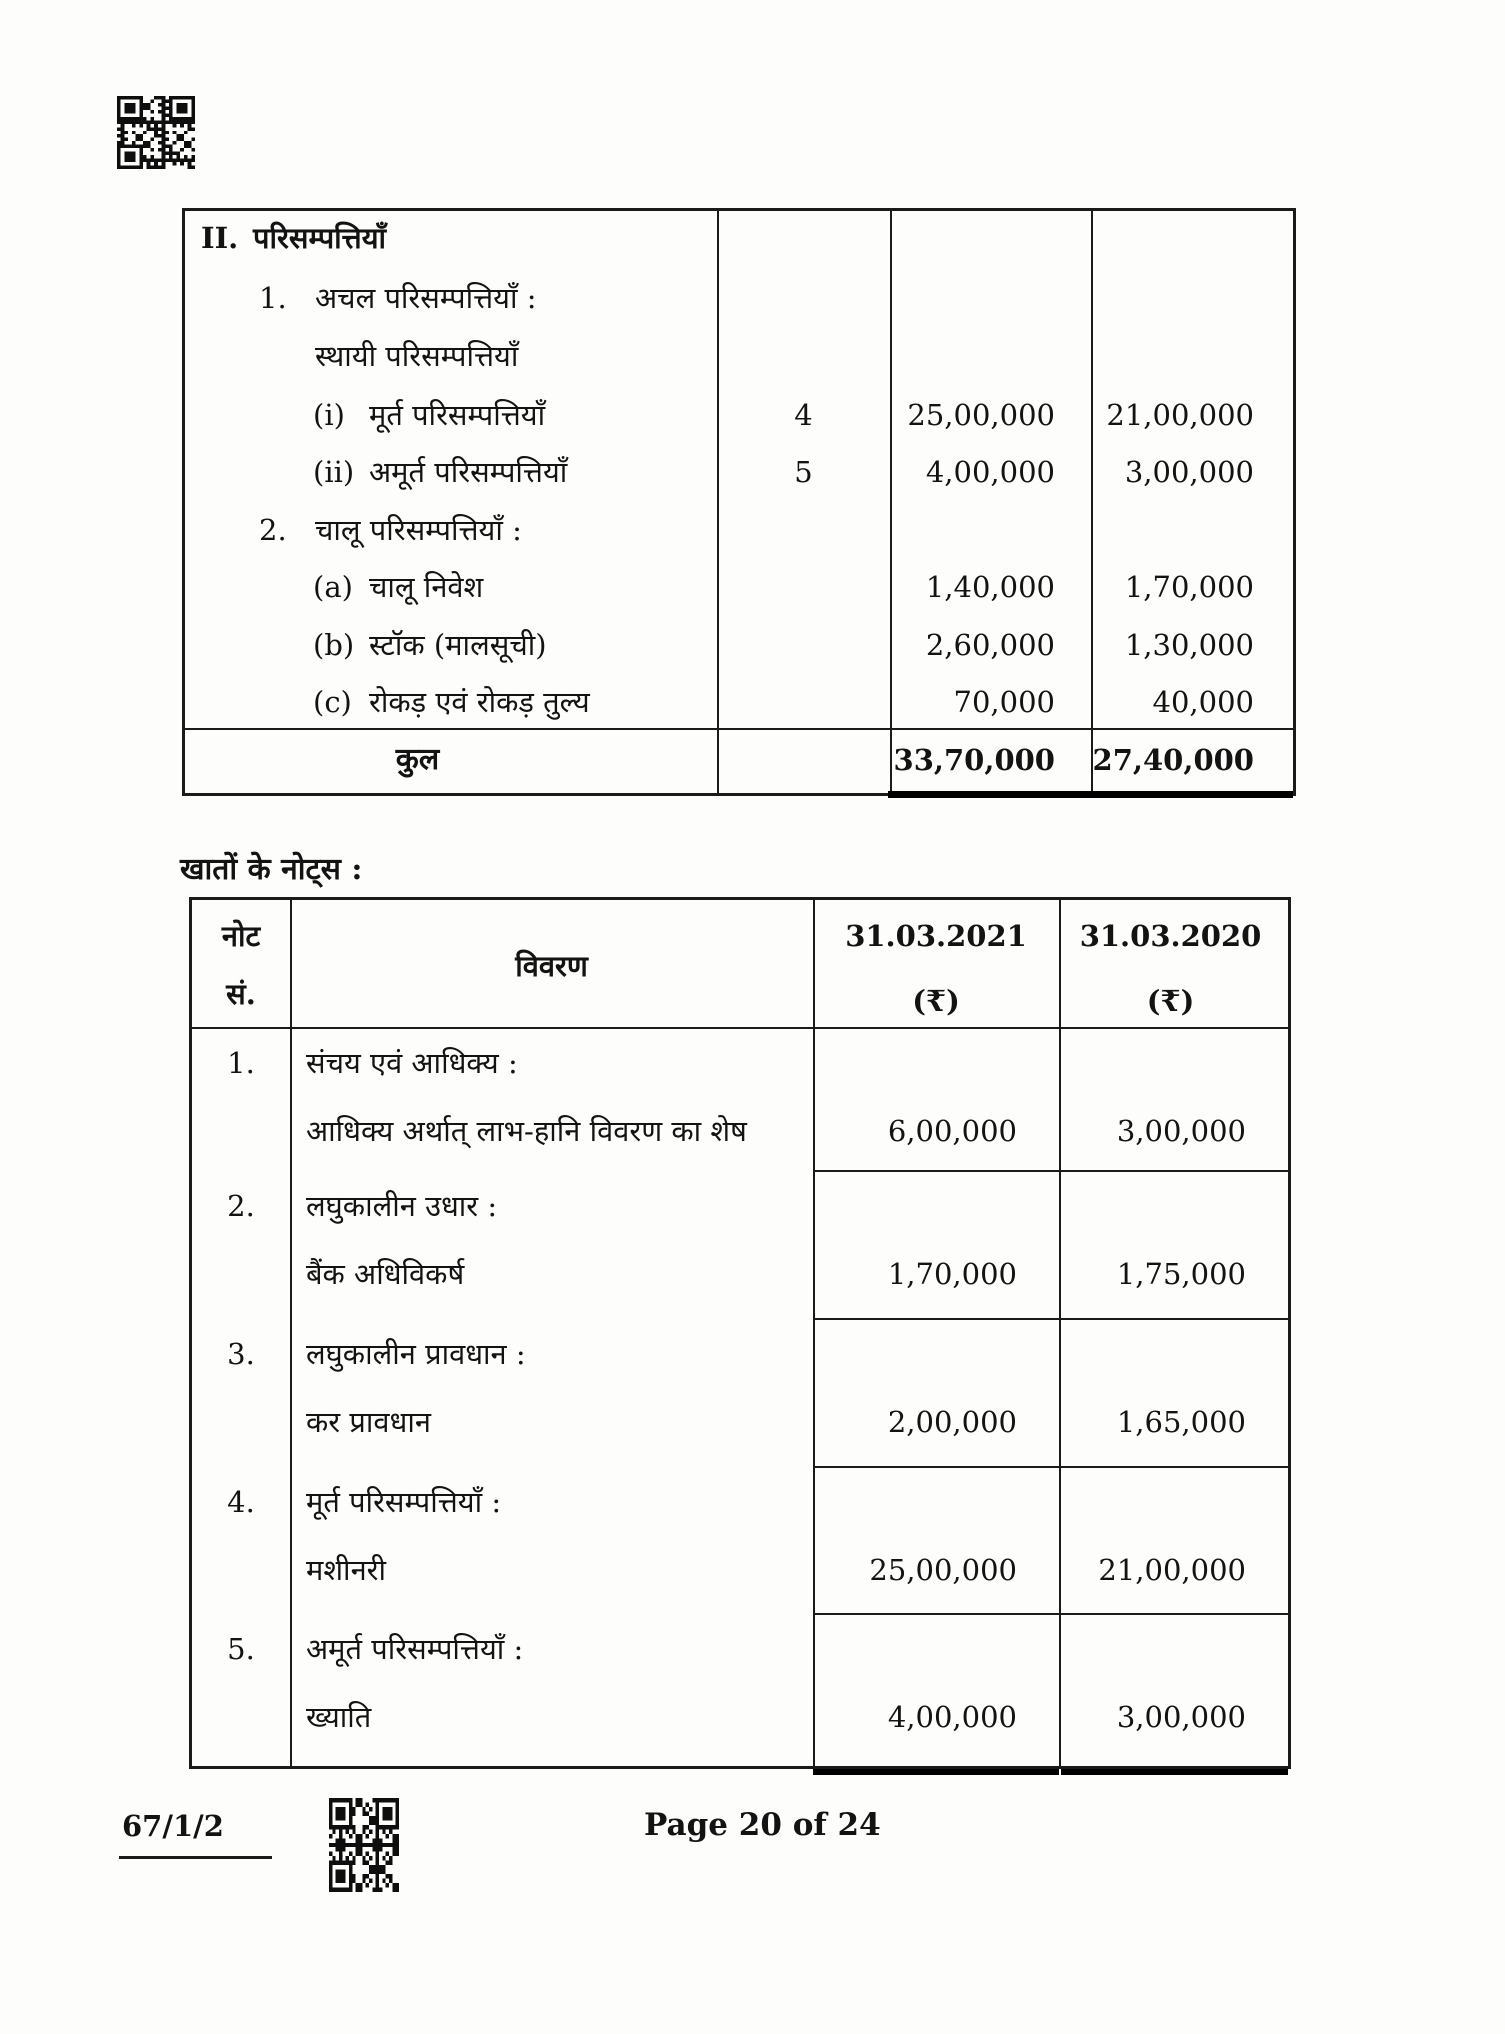 The image size is (1505, 2034). What do you see at coordinates (334, 645) in the screenshot?
I see `row-number: (b)` at bounding box center [334, 645].